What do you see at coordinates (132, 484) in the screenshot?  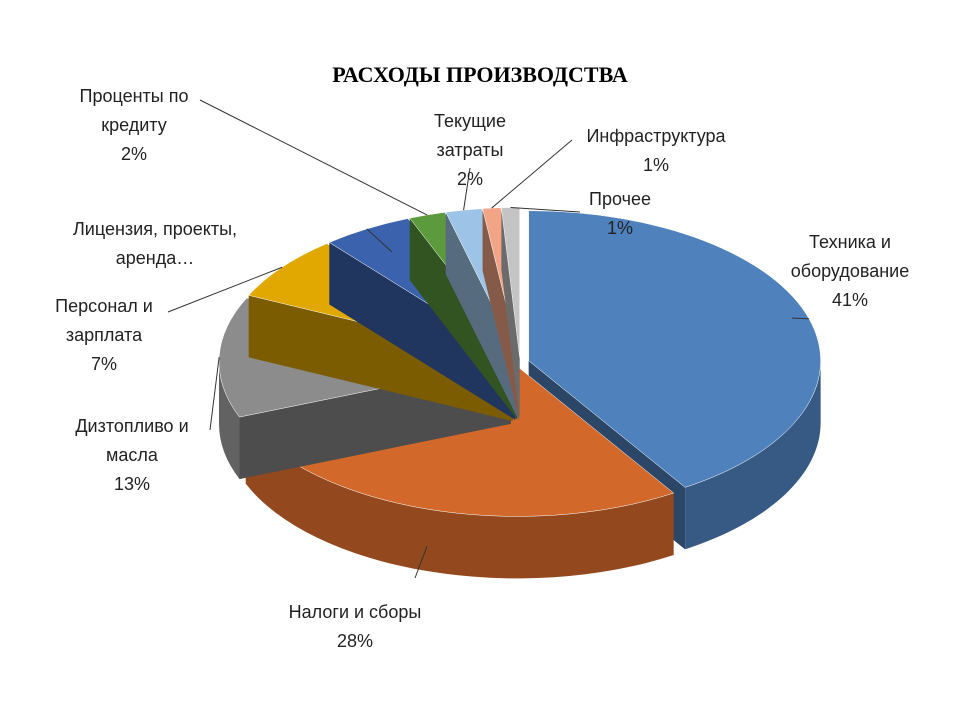 I see `value-label: 13%` at bounding box center [132, 484].